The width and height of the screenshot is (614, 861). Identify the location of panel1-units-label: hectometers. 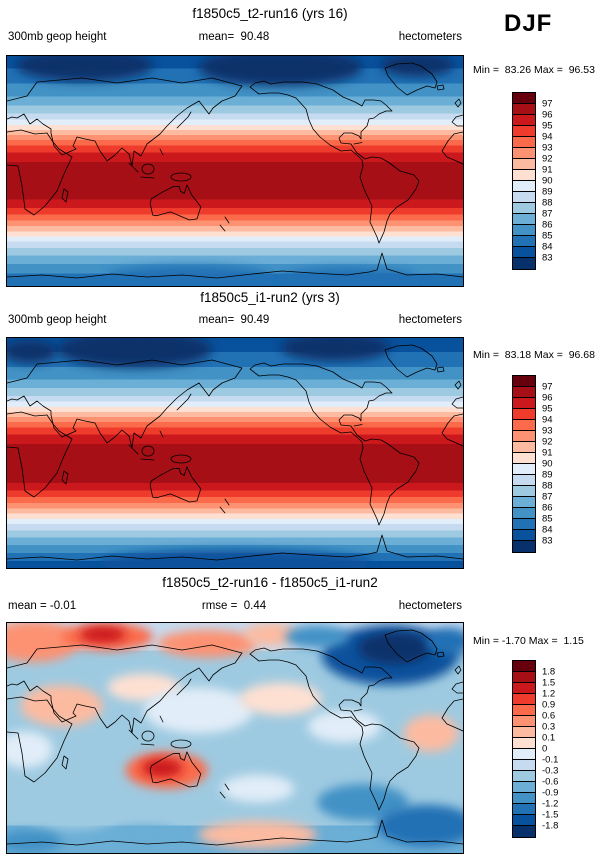
(430, 37).